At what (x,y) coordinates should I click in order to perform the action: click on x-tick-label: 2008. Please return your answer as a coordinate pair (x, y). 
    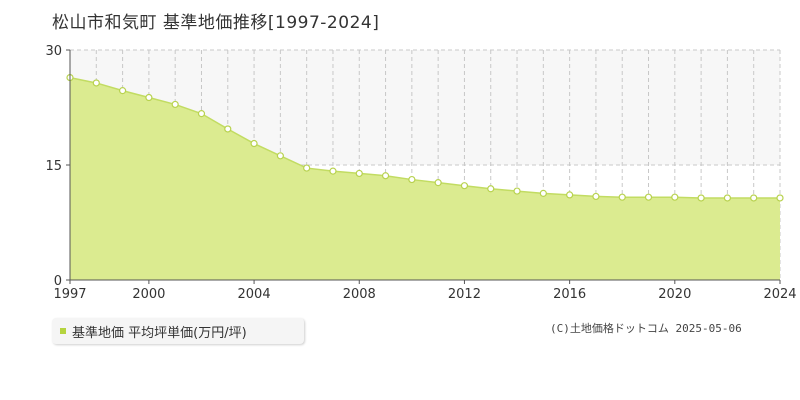
    Looking at the image, I should click on (359, 294).